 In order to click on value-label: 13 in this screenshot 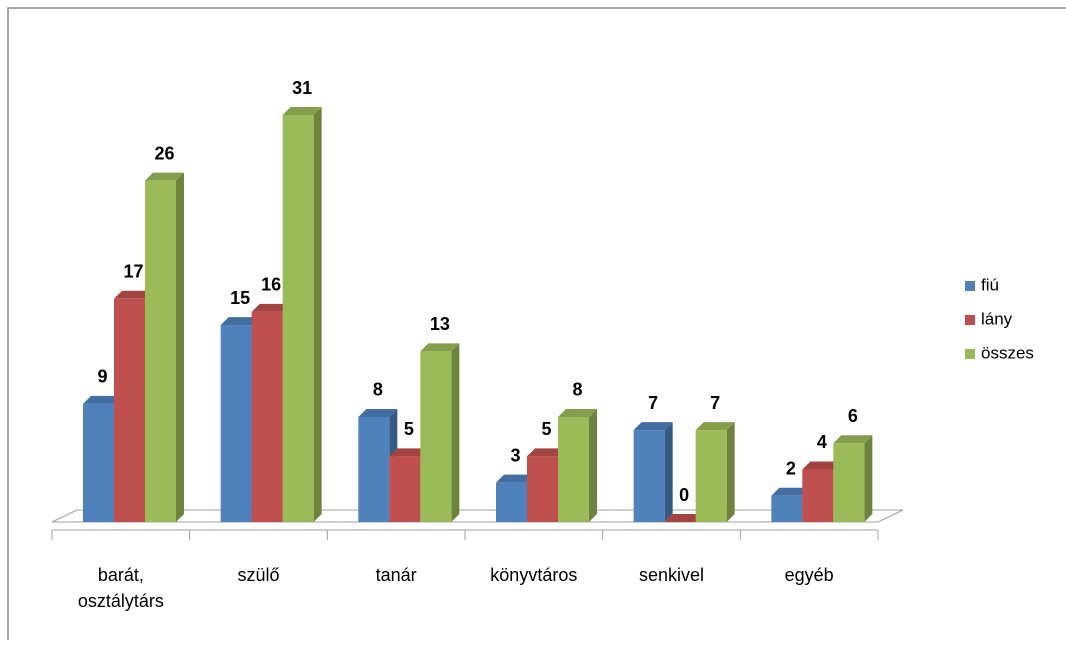, I will do `click(440, 324)`.